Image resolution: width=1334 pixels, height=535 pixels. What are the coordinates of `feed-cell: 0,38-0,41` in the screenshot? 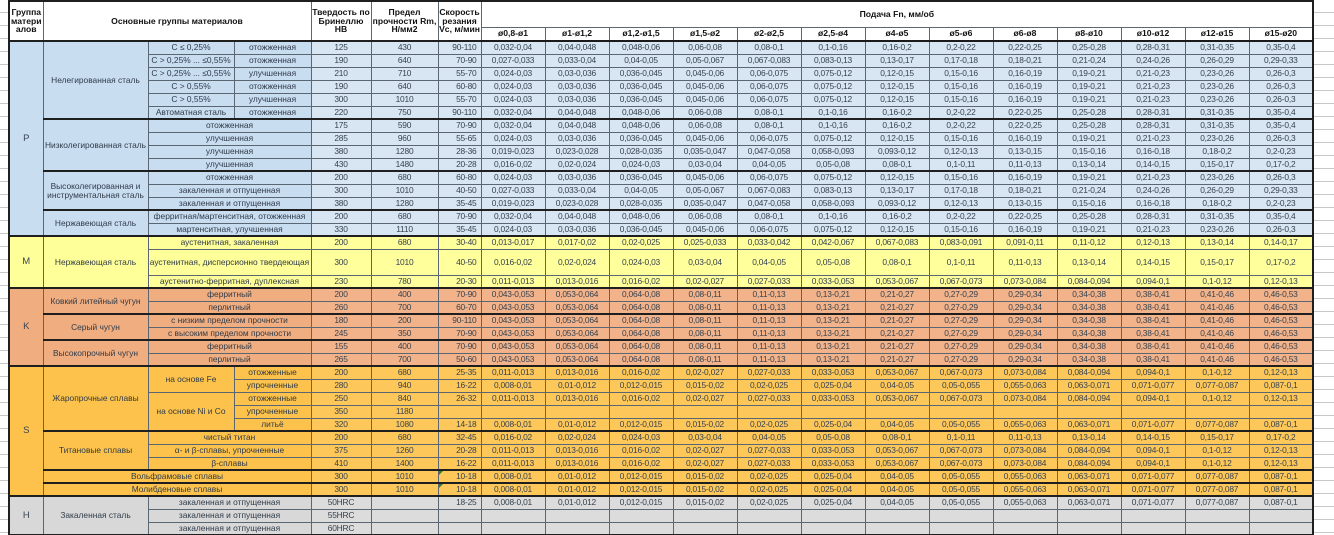 It's located at (1153, 307).